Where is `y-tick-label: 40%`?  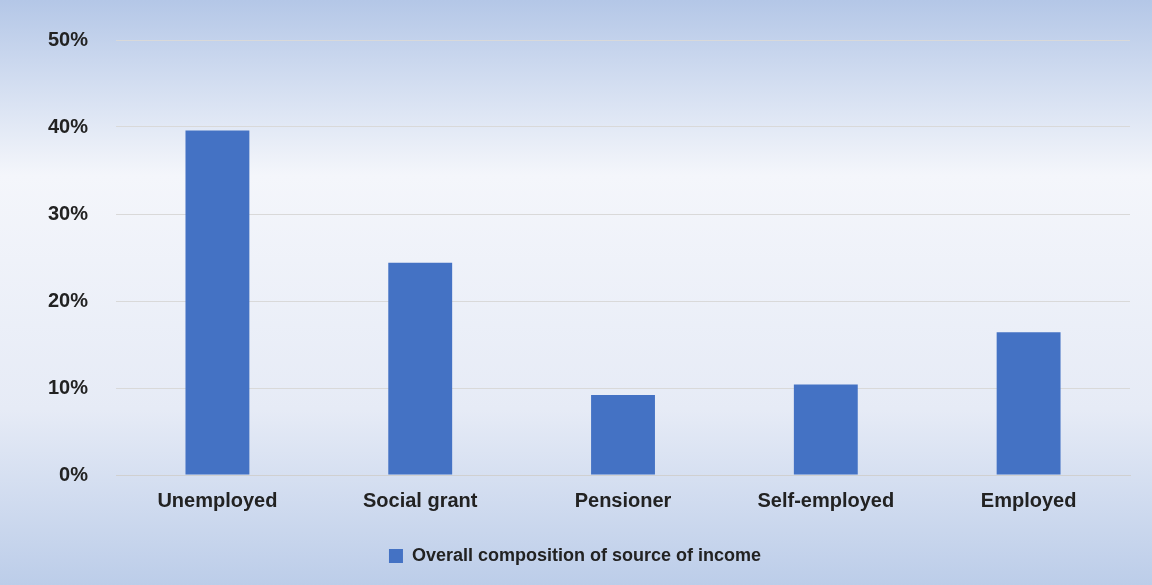 y-tick-label: 40% is located at coordinates (68, 125).